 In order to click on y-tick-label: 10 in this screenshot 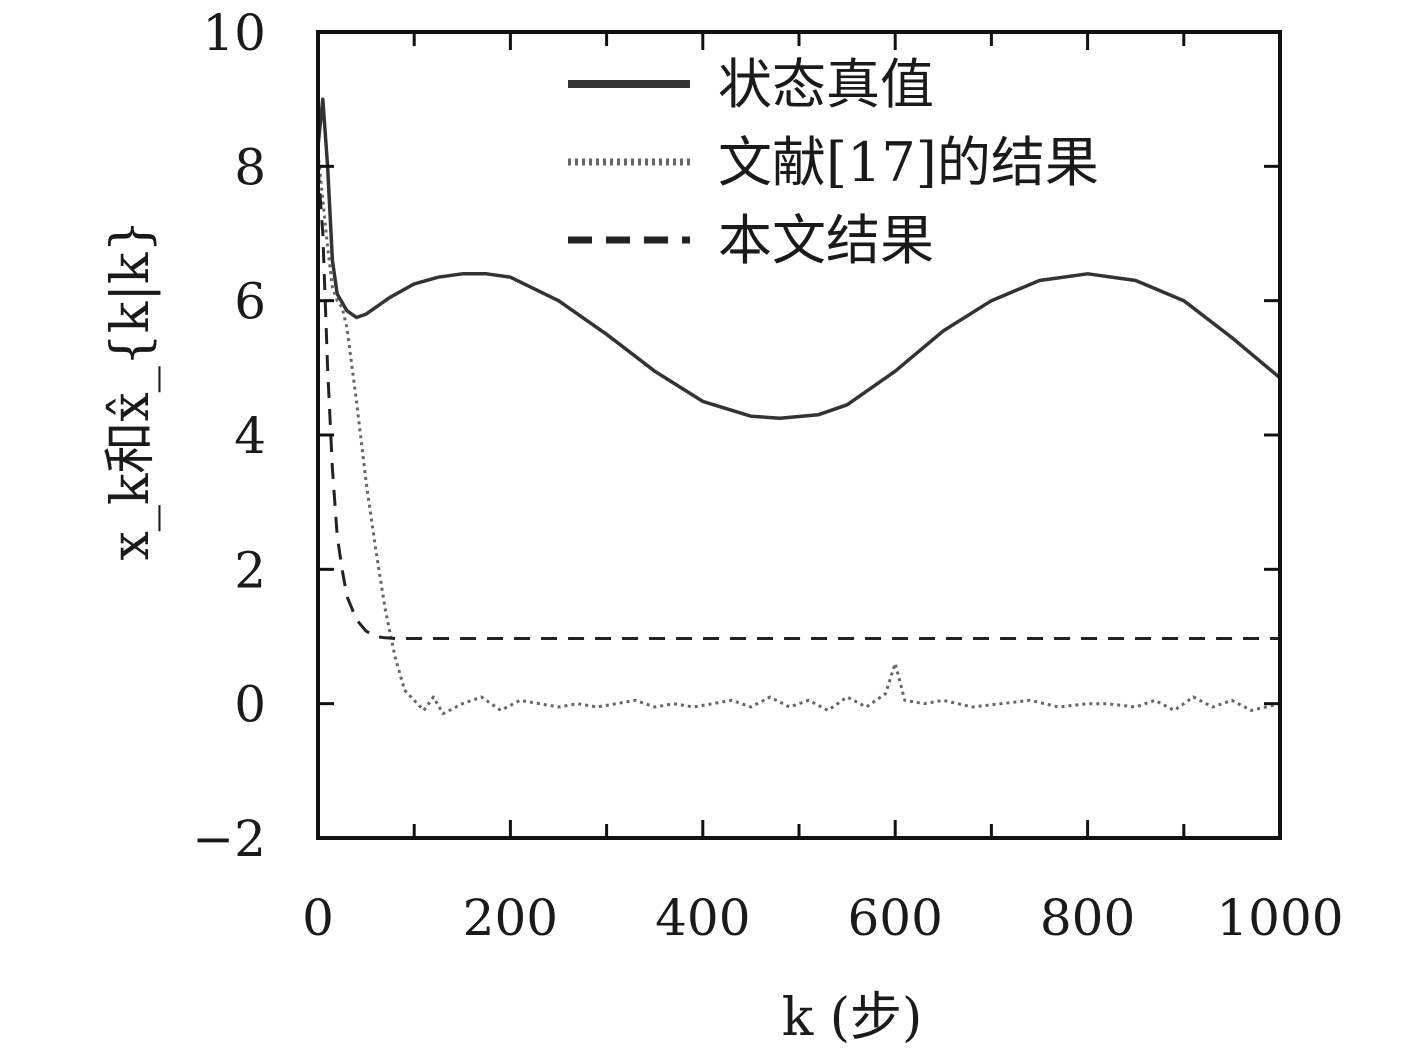, I will do `click(234, 33)`.